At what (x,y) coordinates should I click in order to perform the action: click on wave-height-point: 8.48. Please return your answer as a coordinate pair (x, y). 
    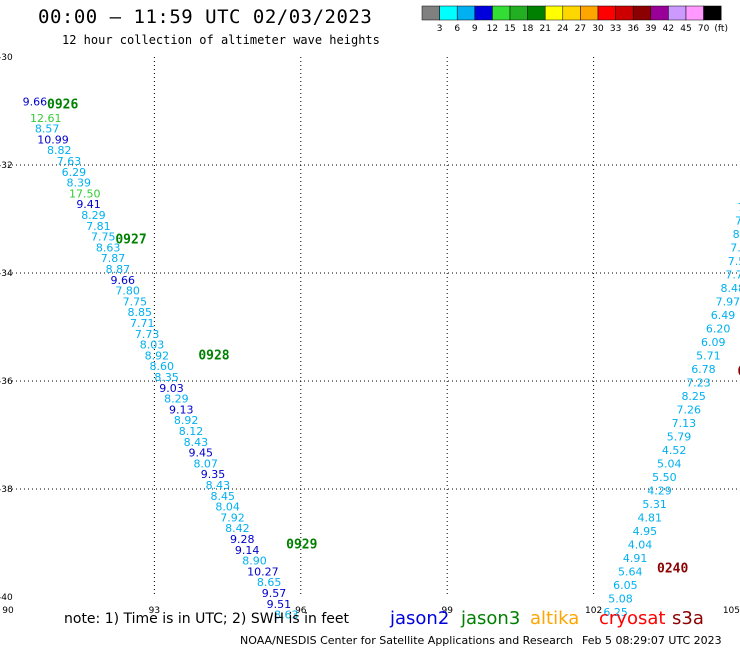
    Looking at the image, I should click on (730, 288).